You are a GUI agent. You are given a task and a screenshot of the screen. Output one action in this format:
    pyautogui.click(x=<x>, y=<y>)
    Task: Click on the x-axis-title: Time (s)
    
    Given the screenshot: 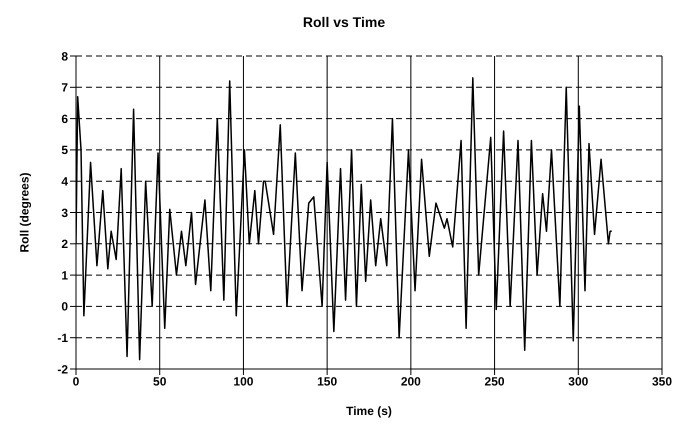 What is the action you would take?
    pyautogui.click(x=369, y=411)
    